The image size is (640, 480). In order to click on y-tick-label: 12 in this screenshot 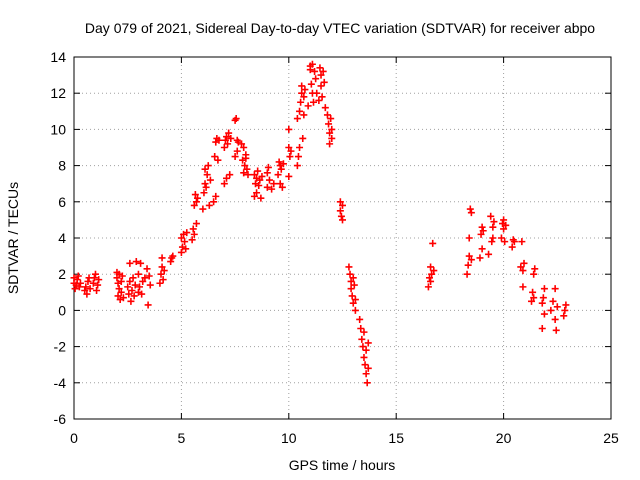, I will do `click(58, 93)`.